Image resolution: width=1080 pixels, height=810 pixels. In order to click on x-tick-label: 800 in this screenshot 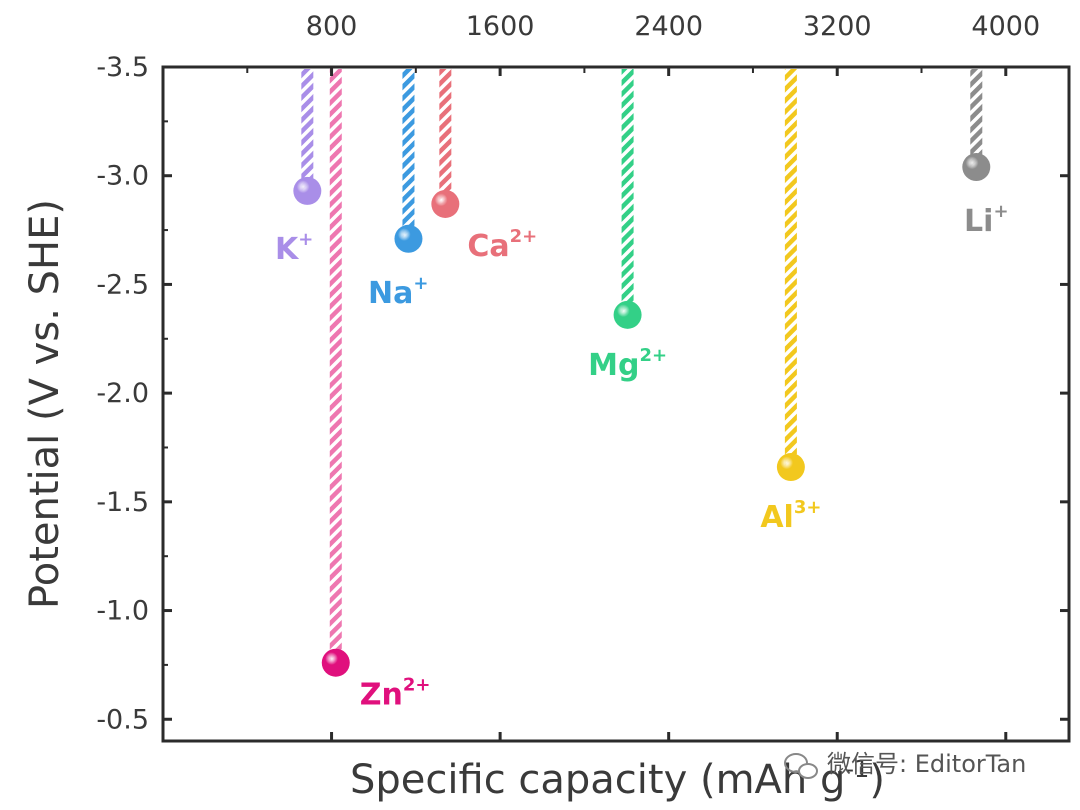, I will do `click(332, 26)`.